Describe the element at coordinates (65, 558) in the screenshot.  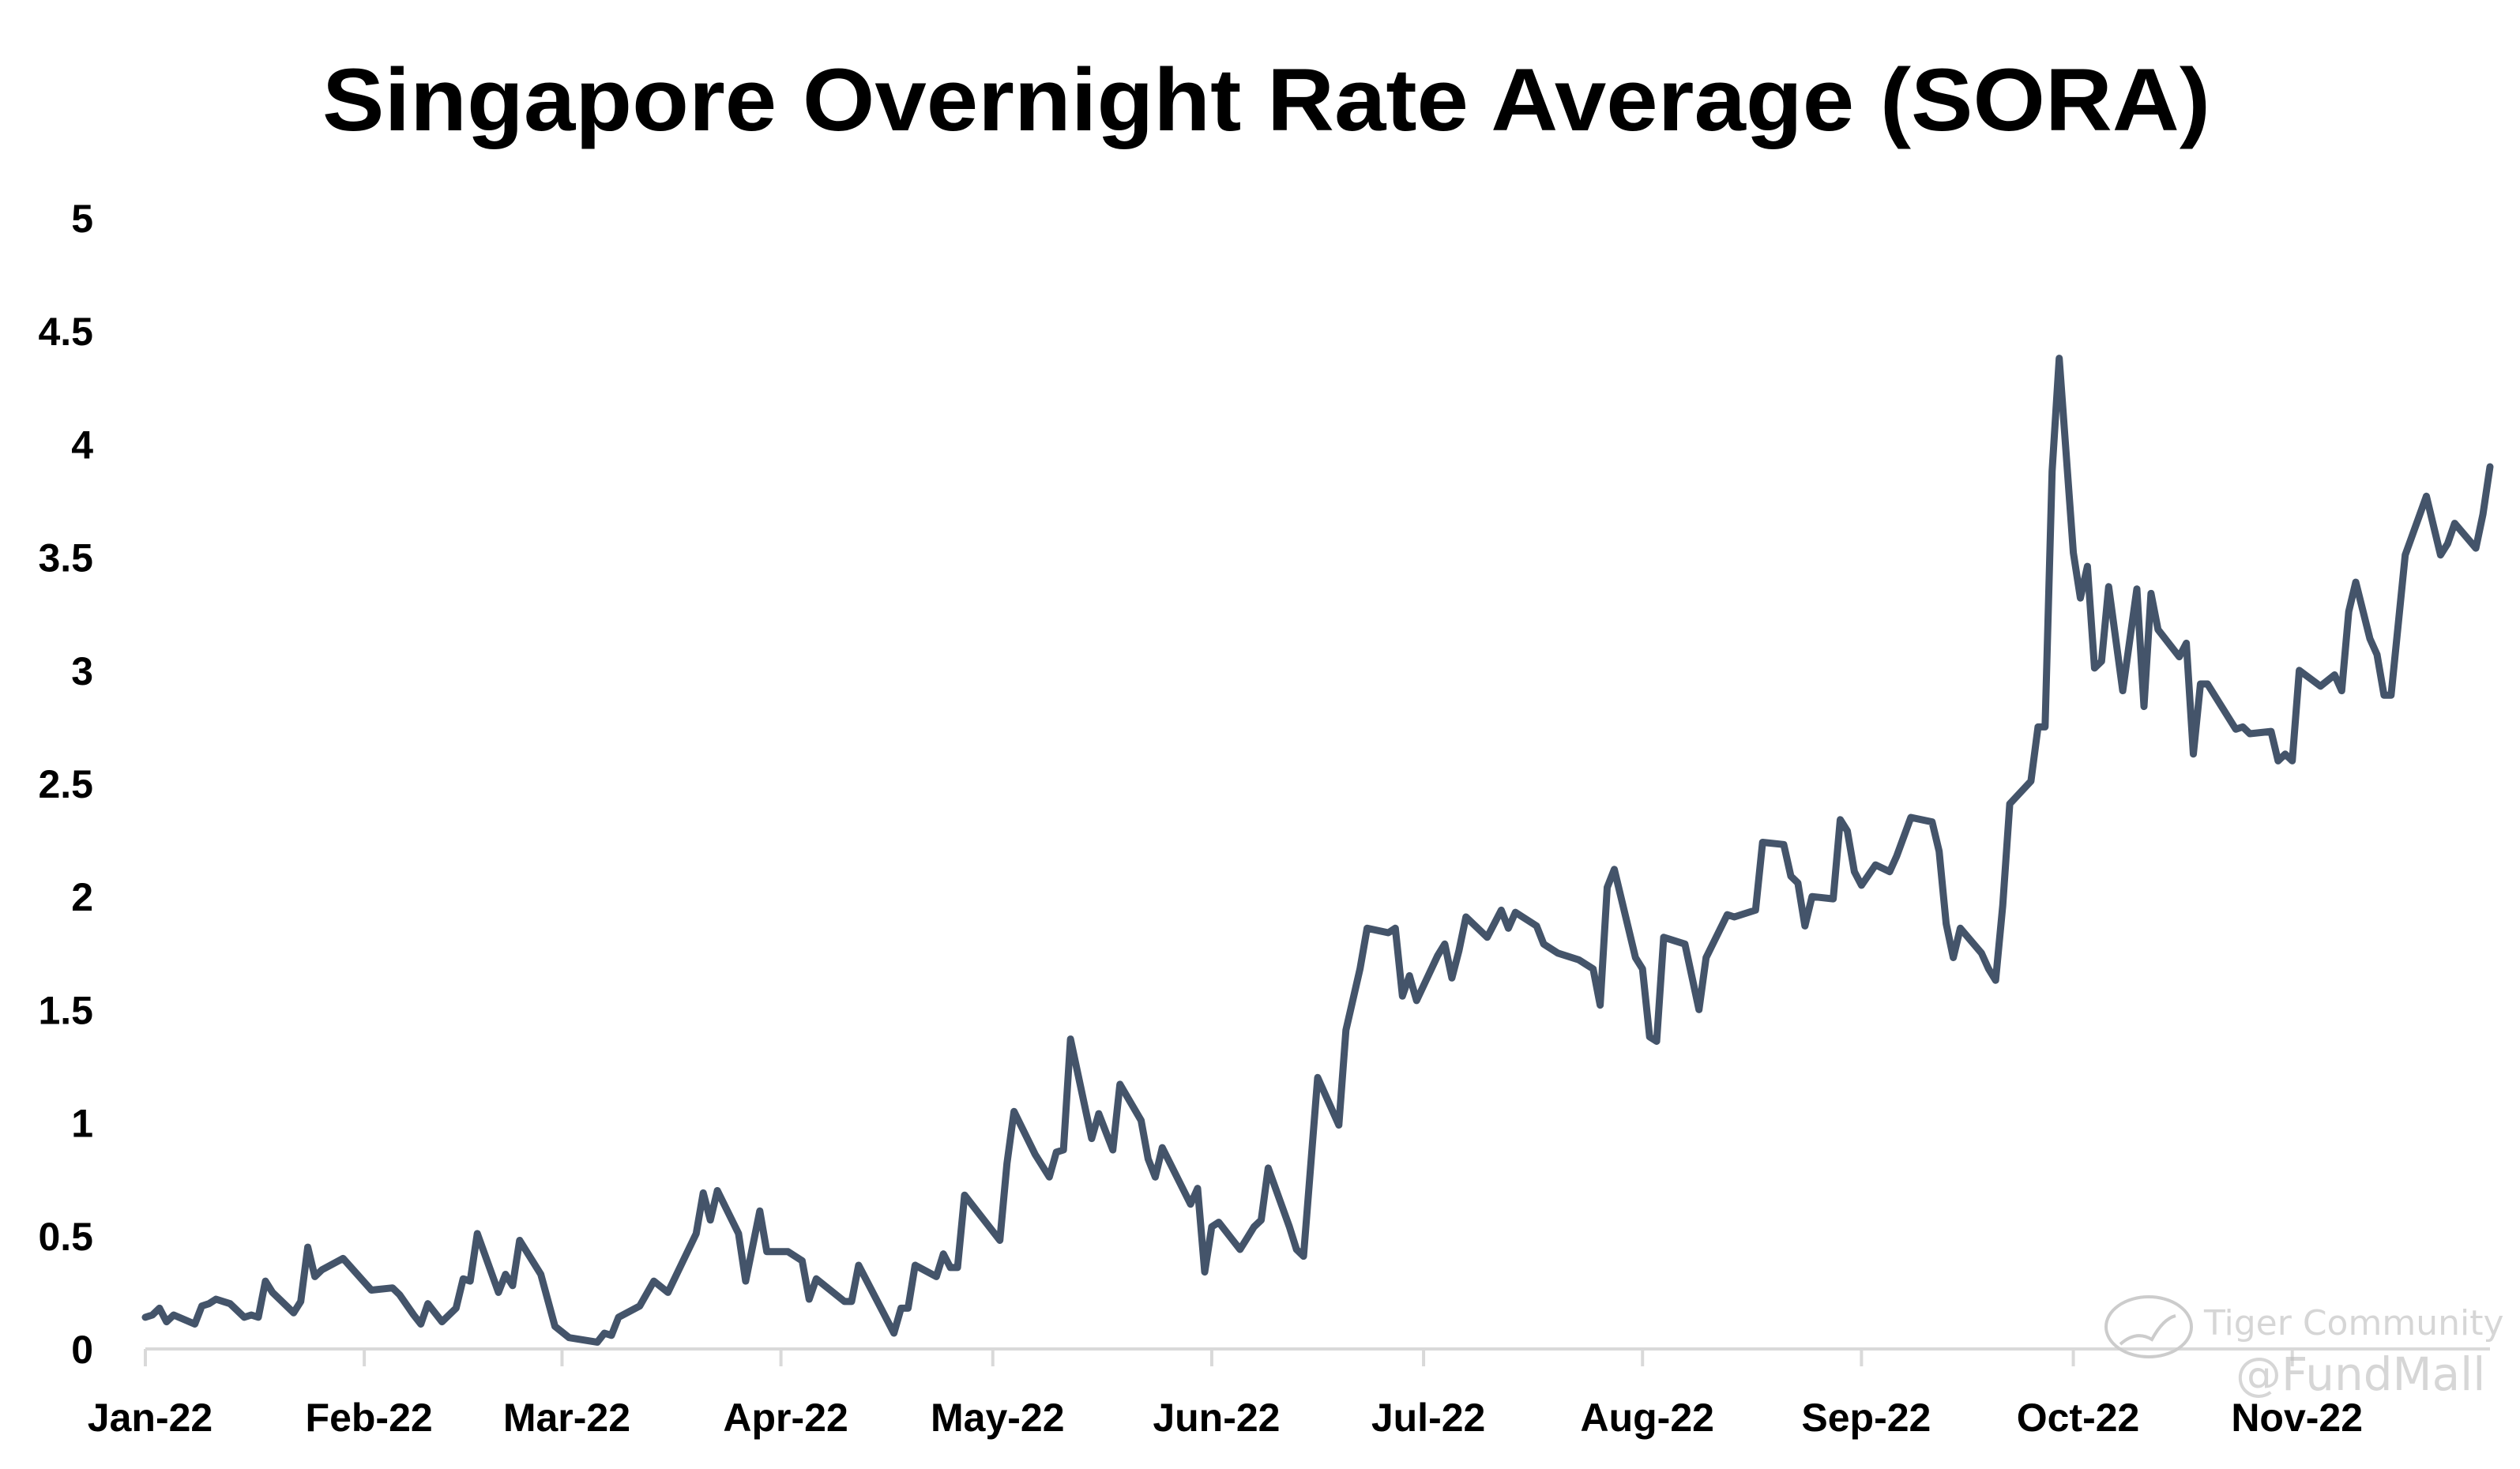
I see `y-tick-label: 3.5` at that location.